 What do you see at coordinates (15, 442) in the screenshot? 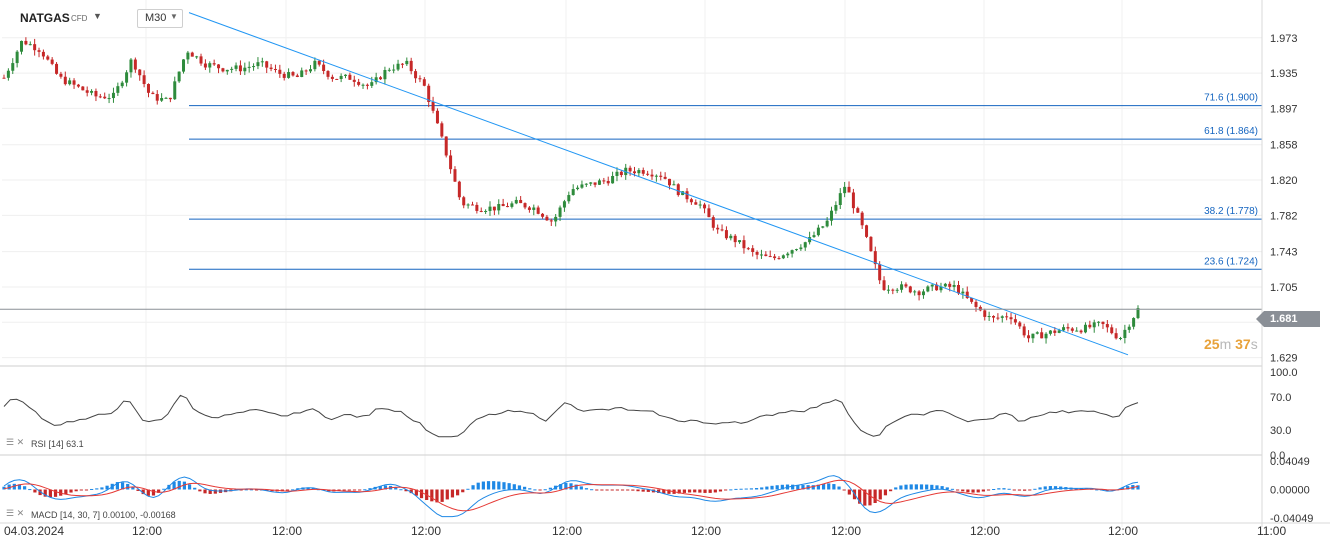
I see `rsi-settings-icon: ☰ ✕` at bounding box center [15, 442].